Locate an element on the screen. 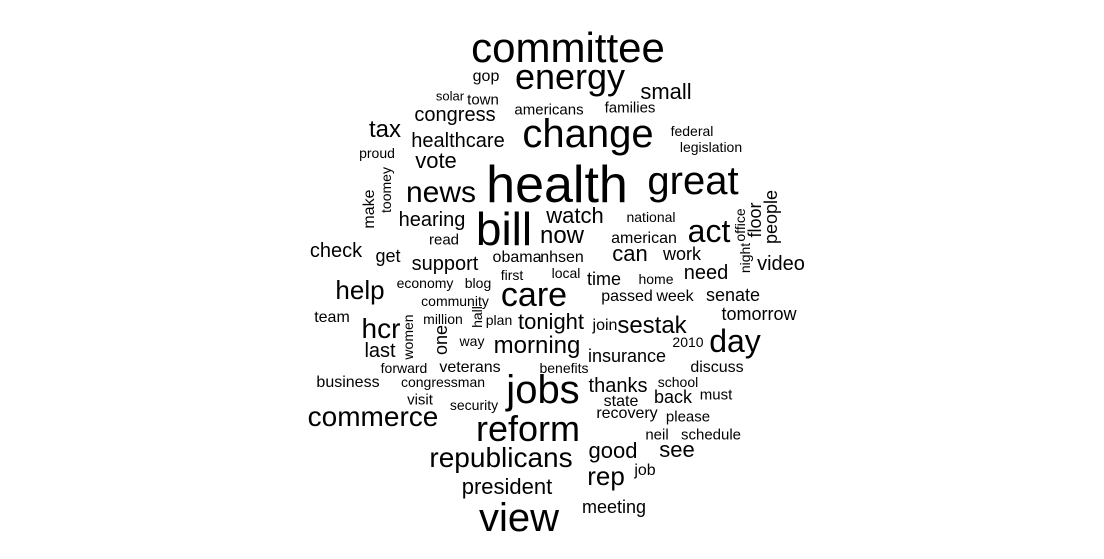 This screenshot has height=559, width=1104. word-sestak: sestak is located at coordinates (652, 325).